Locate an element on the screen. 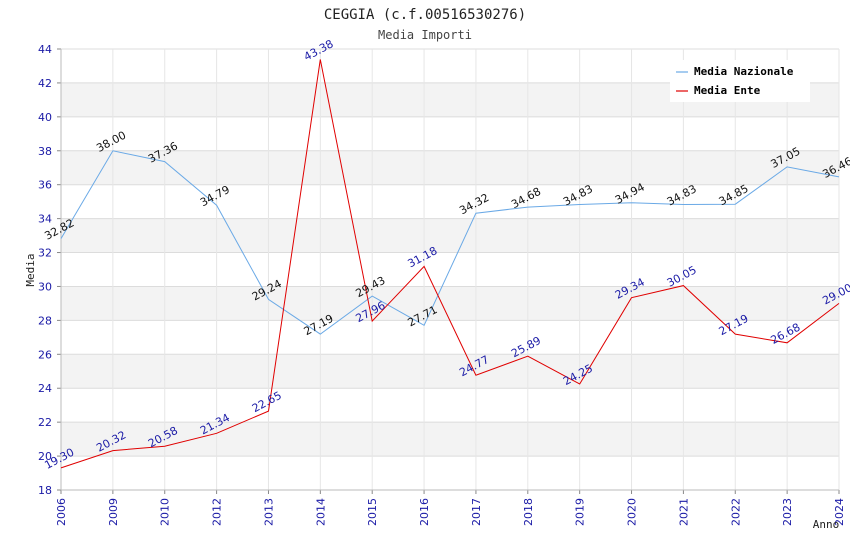  x-tick-label: 2020 is located at coordinates (632, 512).